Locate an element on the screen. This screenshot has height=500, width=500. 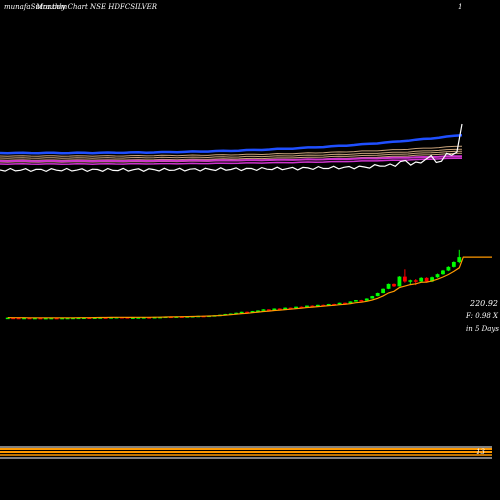
white-indicator-line is located at coordinates (231, 148).